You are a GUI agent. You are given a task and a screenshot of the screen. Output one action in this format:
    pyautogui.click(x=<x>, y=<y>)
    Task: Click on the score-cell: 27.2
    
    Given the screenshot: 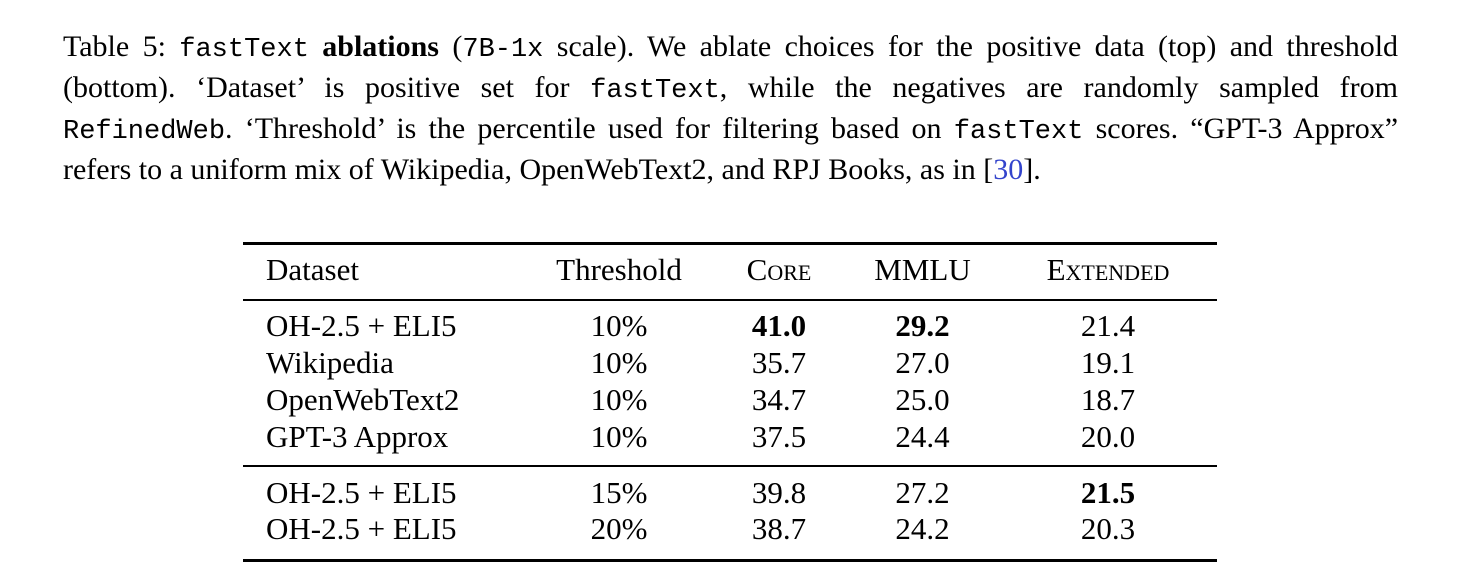 What is the action you would take?
    pyautogui.click(x=922, y=492)
    